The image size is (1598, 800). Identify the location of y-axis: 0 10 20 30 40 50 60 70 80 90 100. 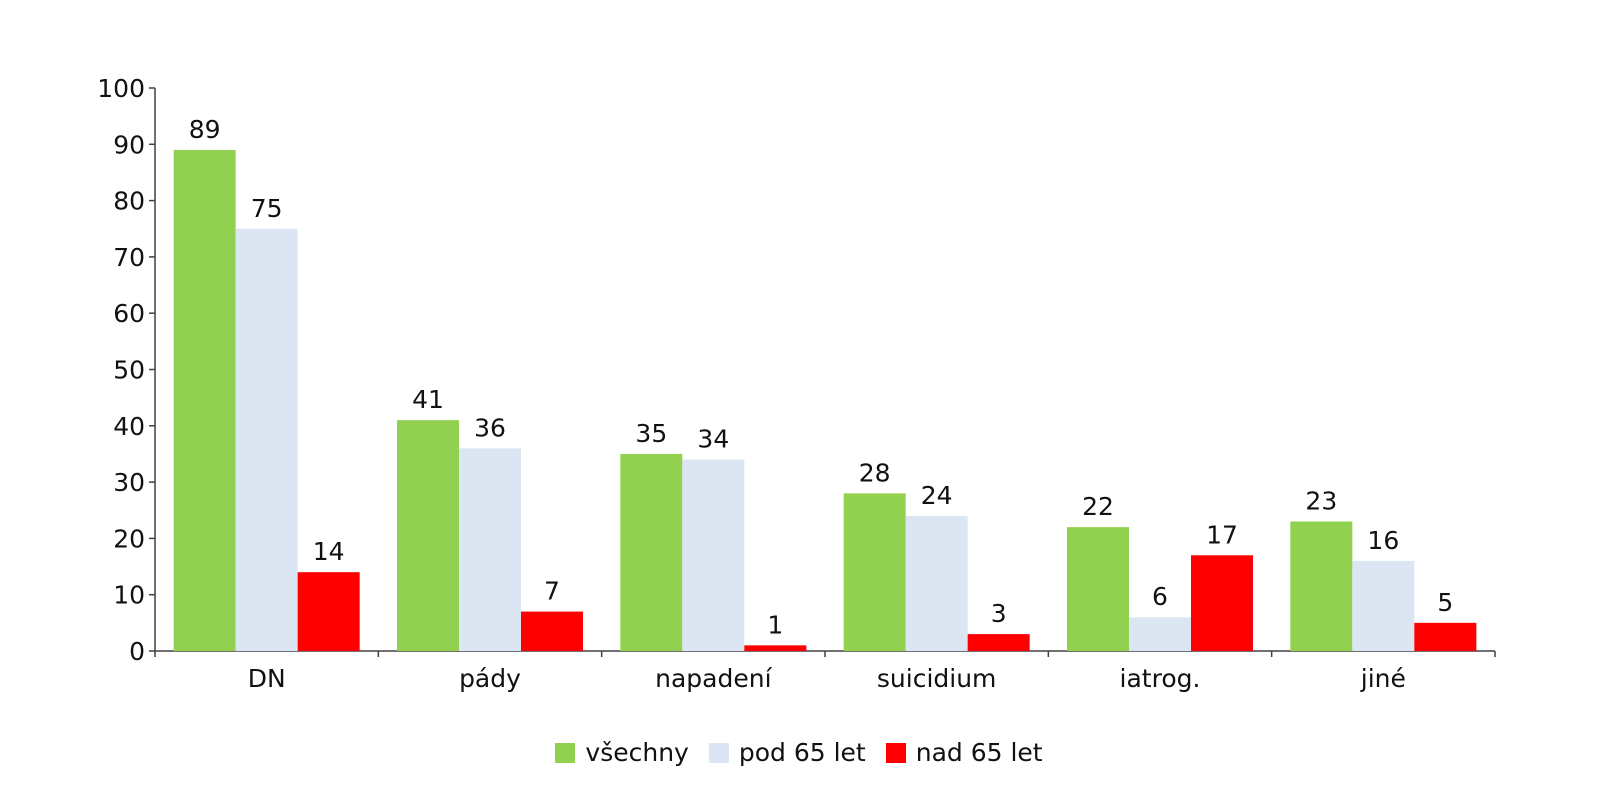
(126, 370).